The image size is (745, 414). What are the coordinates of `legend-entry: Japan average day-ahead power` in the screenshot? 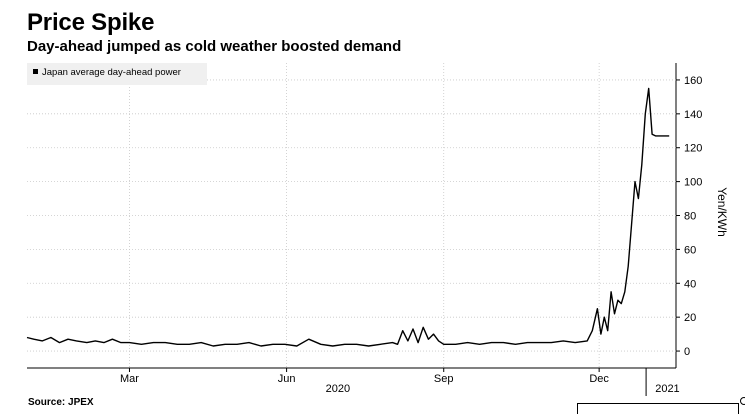 It's located at (107, 72).